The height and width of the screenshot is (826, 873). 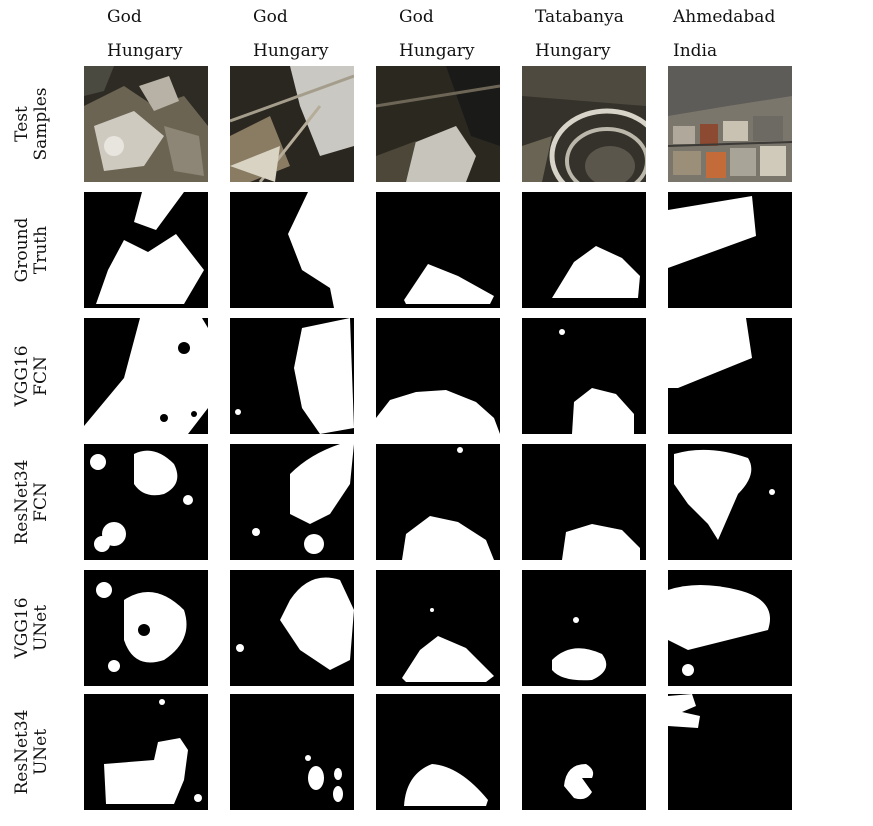 I want to click on column-place: Tatabanya, so click(x=579, y=17).